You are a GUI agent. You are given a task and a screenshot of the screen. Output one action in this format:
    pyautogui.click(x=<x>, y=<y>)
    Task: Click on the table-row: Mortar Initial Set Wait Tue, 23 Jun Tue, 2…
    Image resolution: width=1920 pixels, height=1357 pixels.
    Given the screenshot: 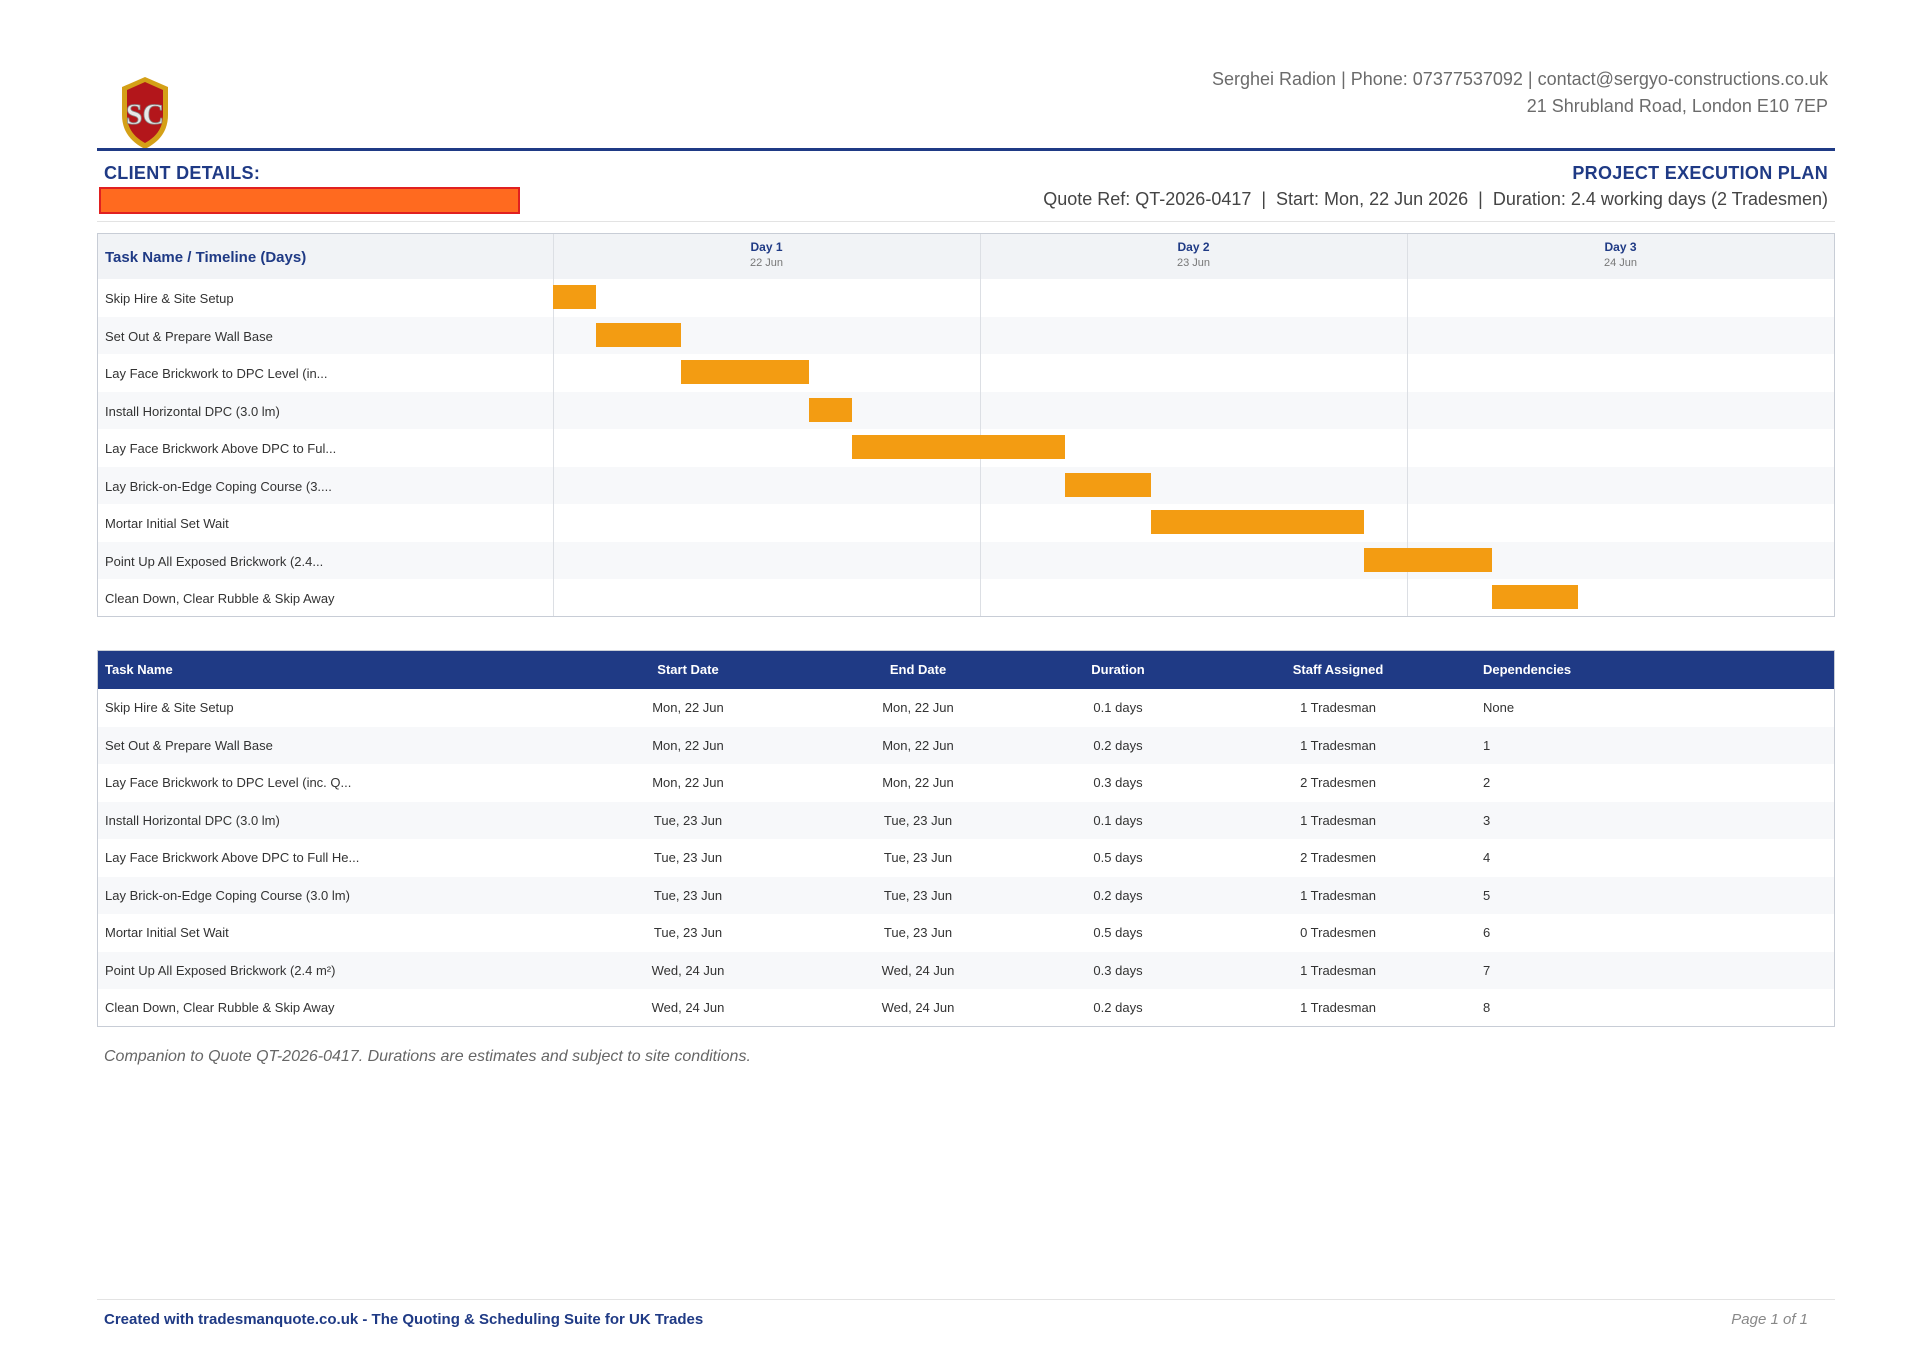 What is the action you would take?
    pyautogui.click(x=966, y=933)
    